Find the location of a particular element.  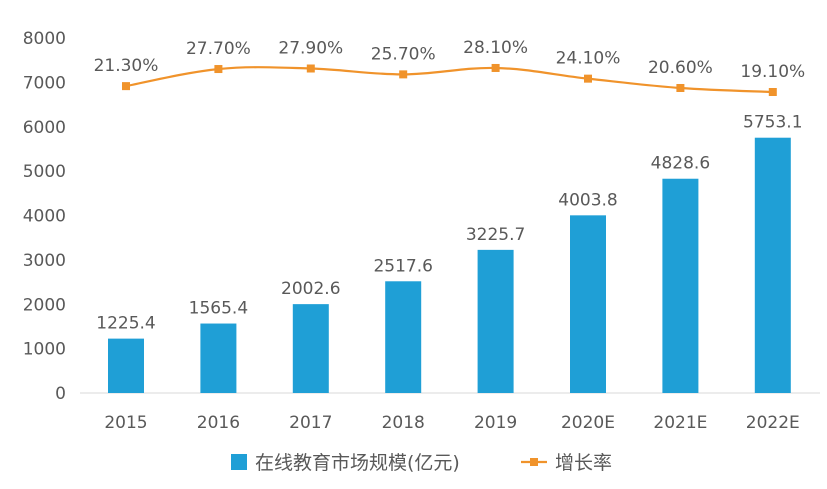

growth-data-label: 28.10% is located at coordinates (495, 48).